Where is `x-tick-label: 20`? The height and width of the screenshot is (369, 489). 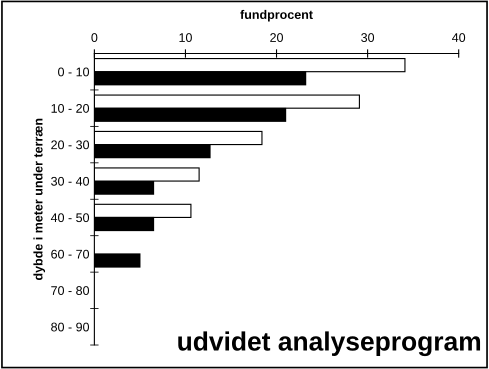 x-tick-label: 20 is located at coordinates (276, 37).